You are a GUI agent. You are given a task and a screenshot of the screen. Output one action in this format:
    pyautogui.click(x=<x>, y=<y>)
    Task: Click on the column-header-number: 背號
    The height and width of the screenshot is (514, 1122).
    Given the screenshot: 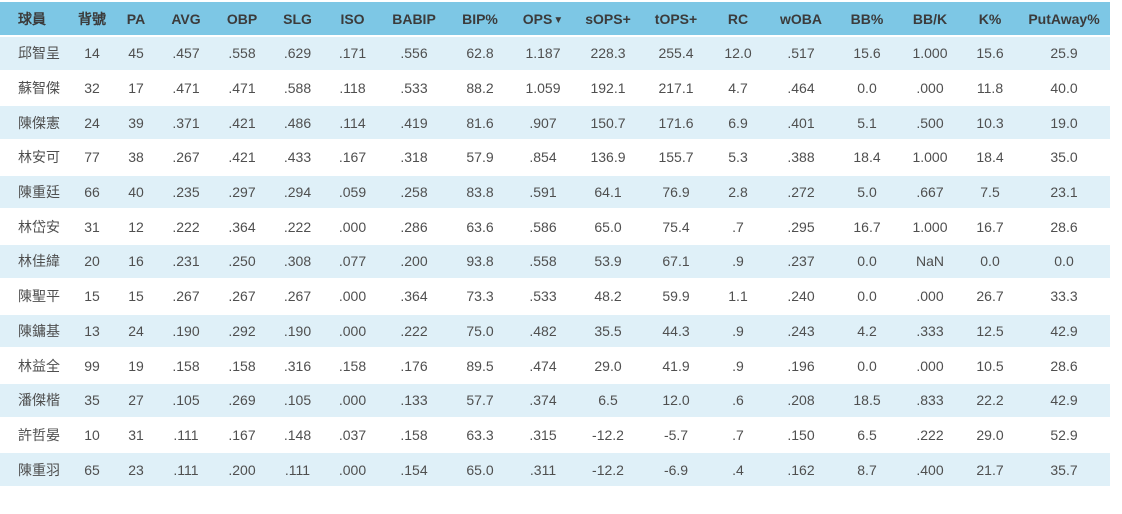 What is the action you would take?
    pyautogui.click(x=92, y=19)
    